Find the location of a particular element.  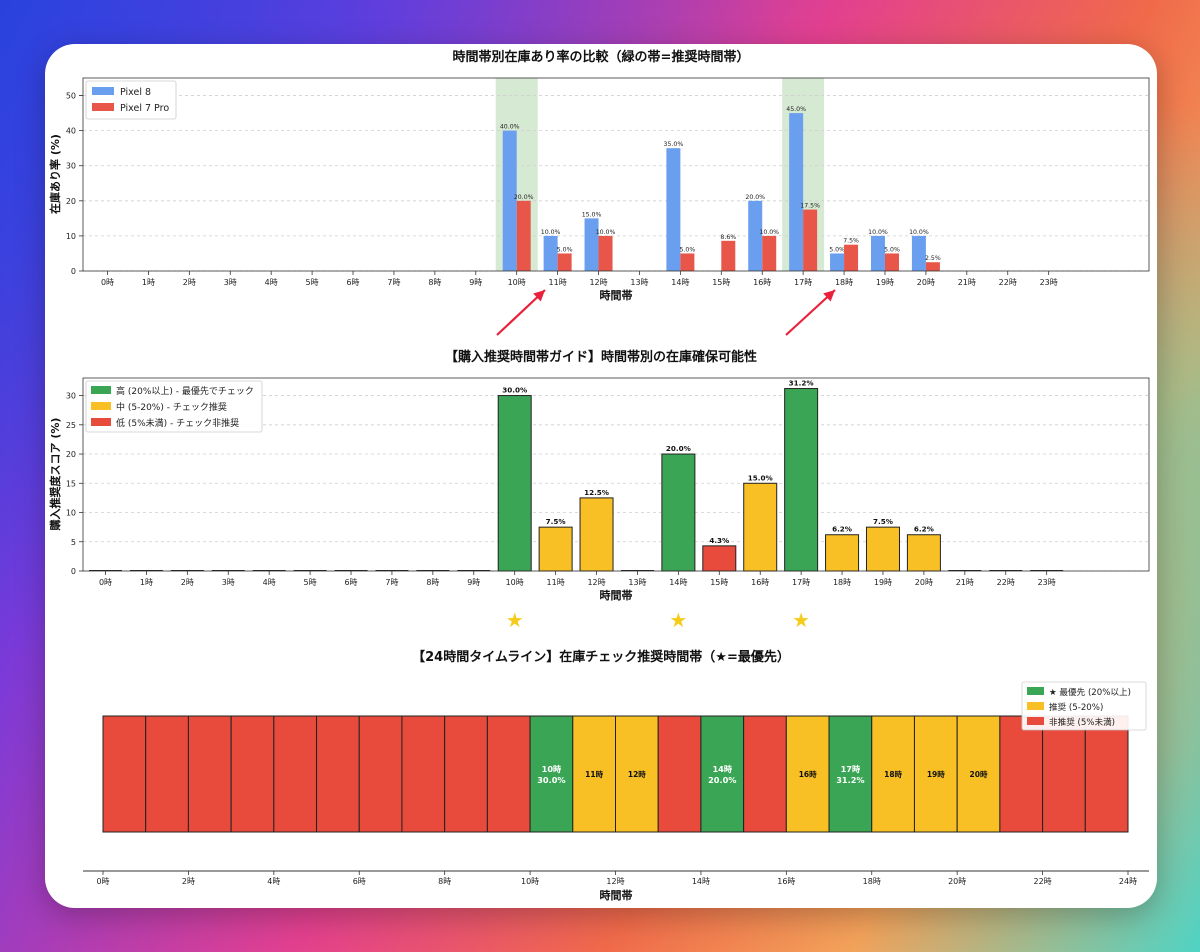

chart2-xtick-label: 13時 is located at coordinates (637, 582).